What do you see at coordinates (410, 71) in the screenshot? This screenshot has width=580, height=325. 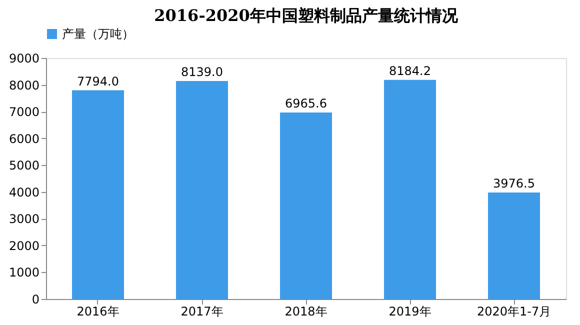 I see `text: 8184.2` at bounding box center [410, 71].